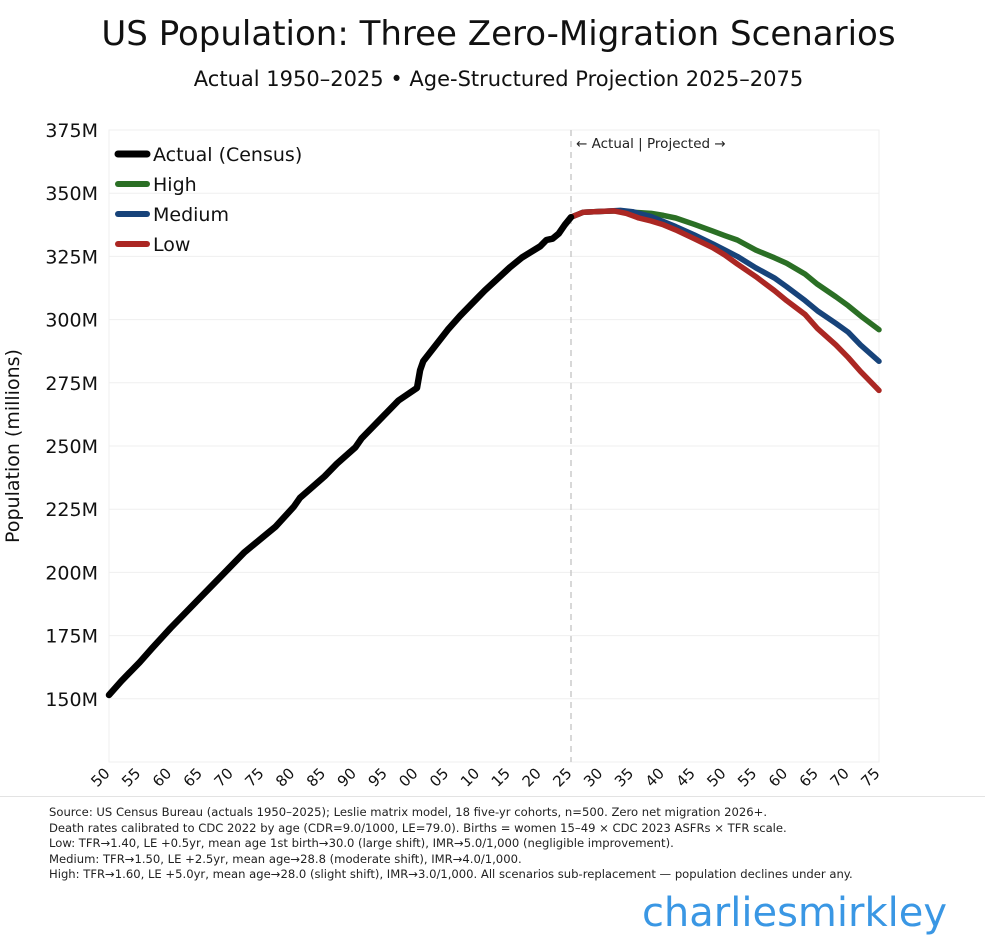 This screenshot has width=985, height=939. I want to click on x-tick-label: 20, so click(532, 777).